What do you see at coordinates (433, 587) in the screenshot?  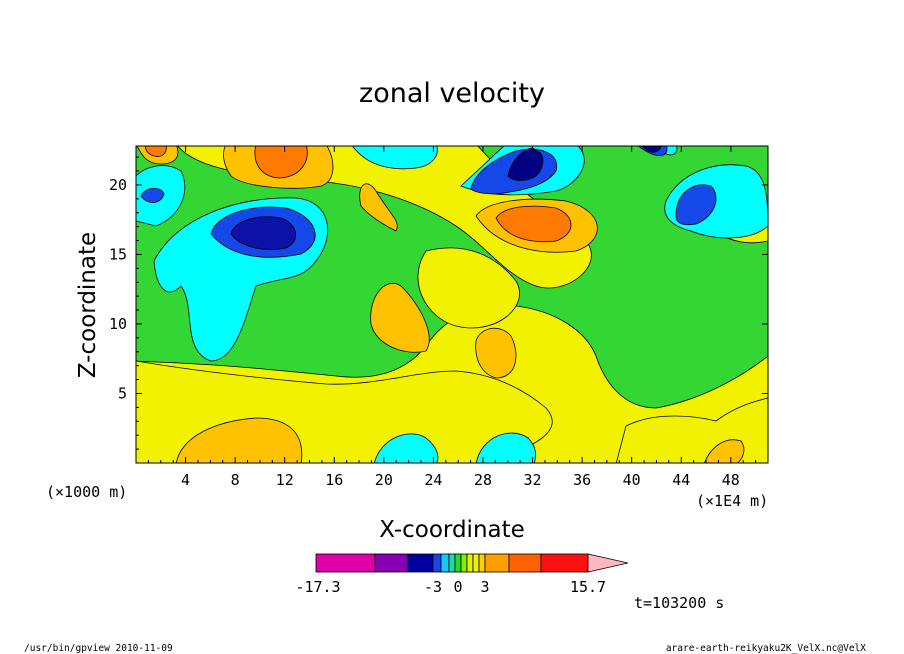 I see `colorbar-tick-label: -3` at bounding box center [433, 587].